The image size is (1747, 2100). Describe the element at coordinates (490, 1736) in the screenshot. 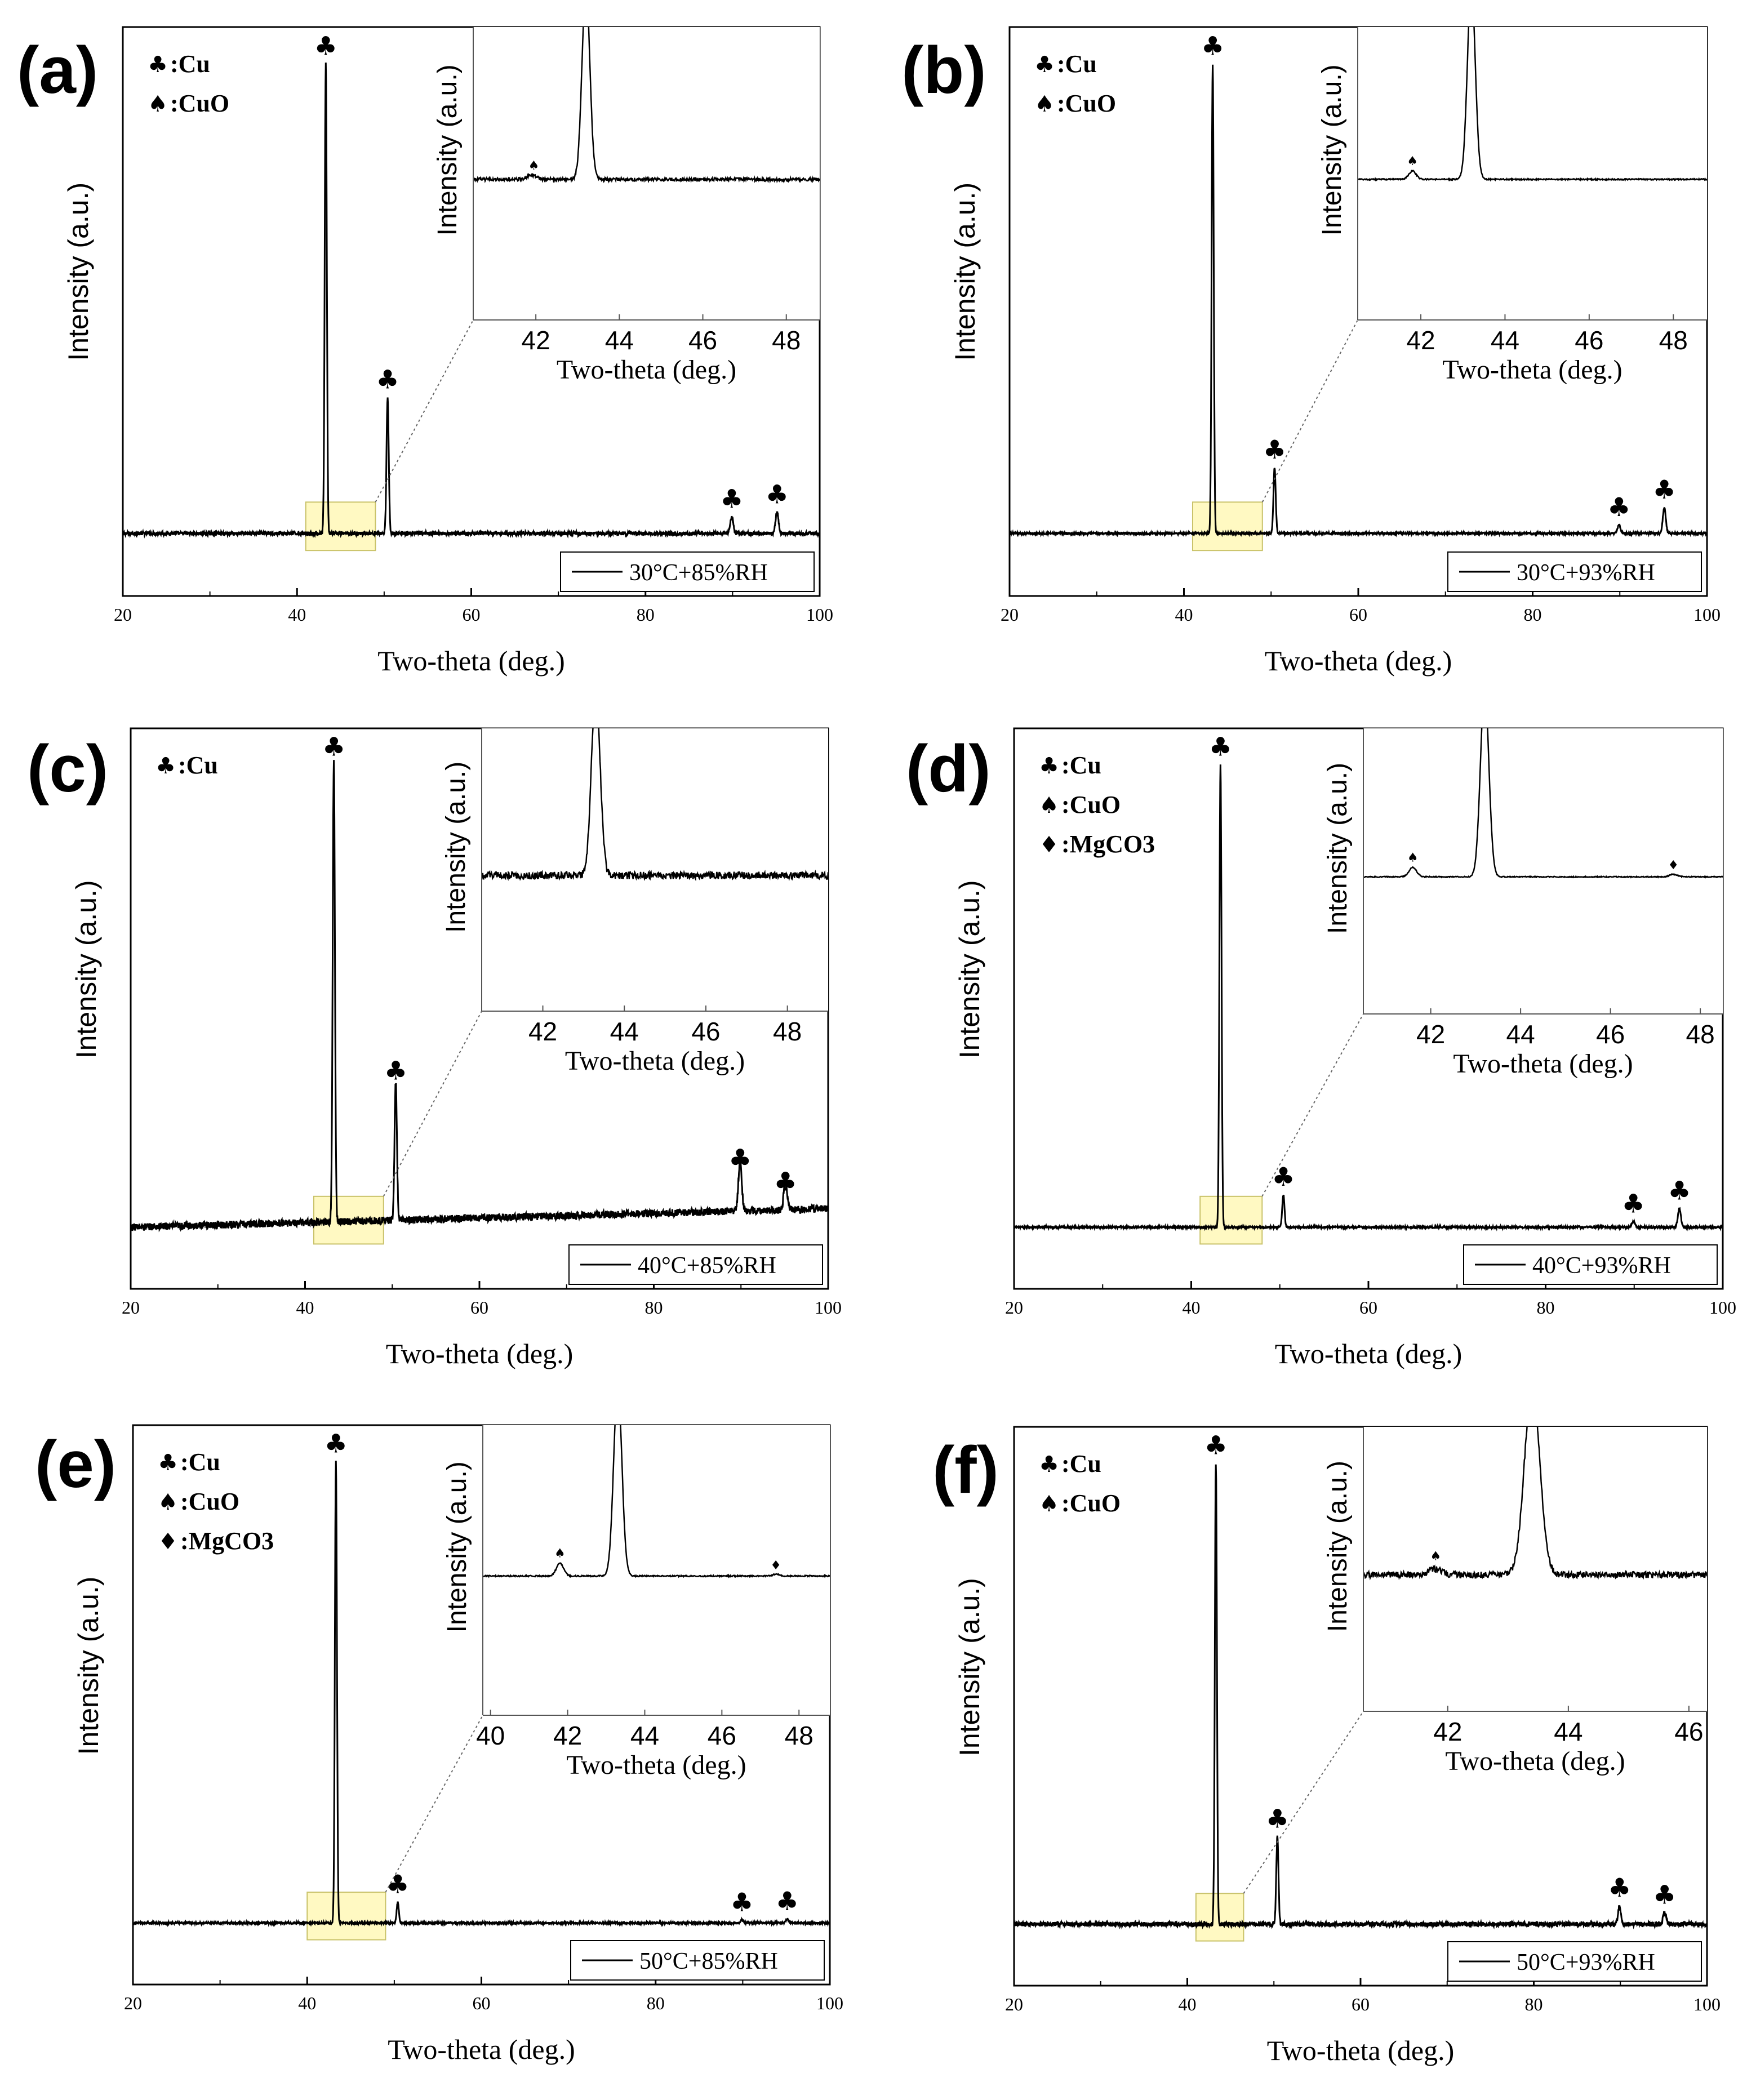

I see `inset-x-tick-label: 40` at that location.